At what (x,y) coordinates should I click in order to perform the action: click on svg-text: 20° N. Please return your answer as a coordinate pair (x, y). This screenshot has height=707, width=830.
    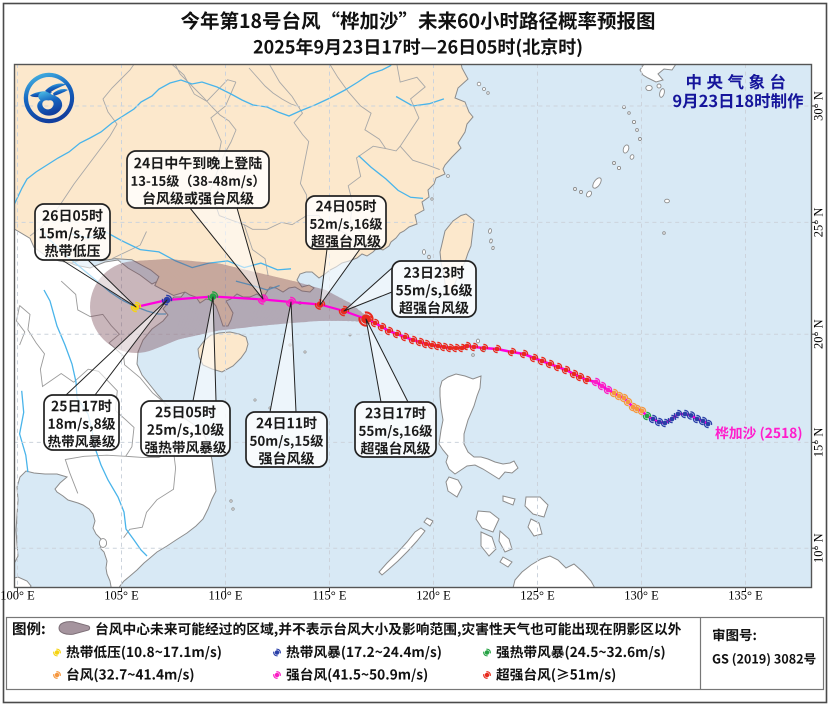
    Looking at the image, I should click on (819, 334).